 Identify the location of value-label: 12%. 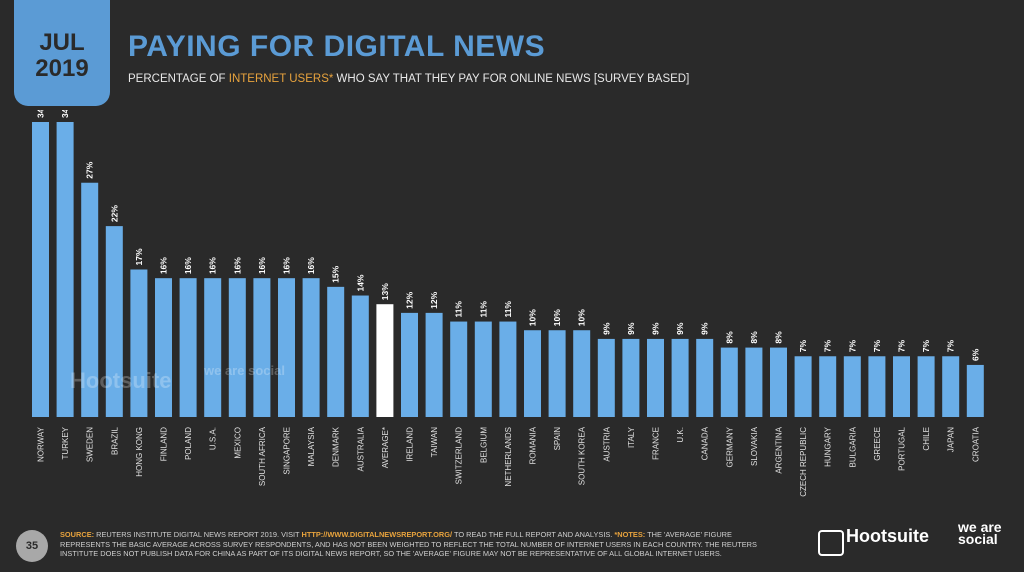
(434, 299).